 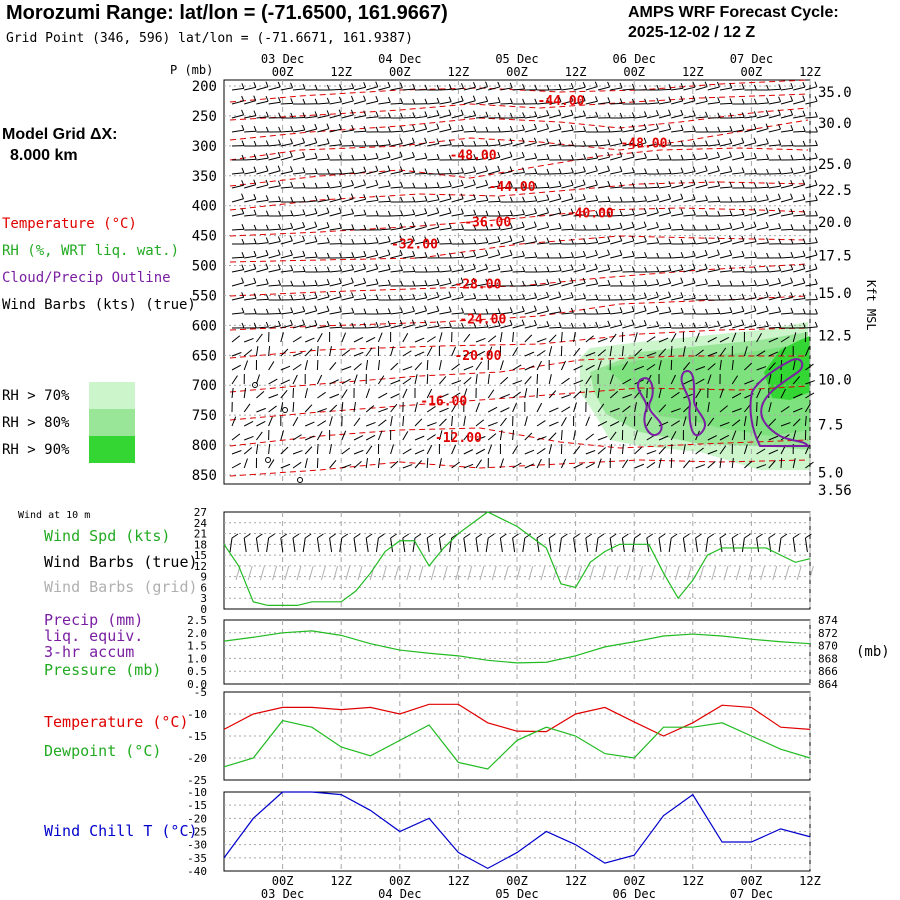 I want to click on y-tick-label: -30, so click(x=197, y=845).